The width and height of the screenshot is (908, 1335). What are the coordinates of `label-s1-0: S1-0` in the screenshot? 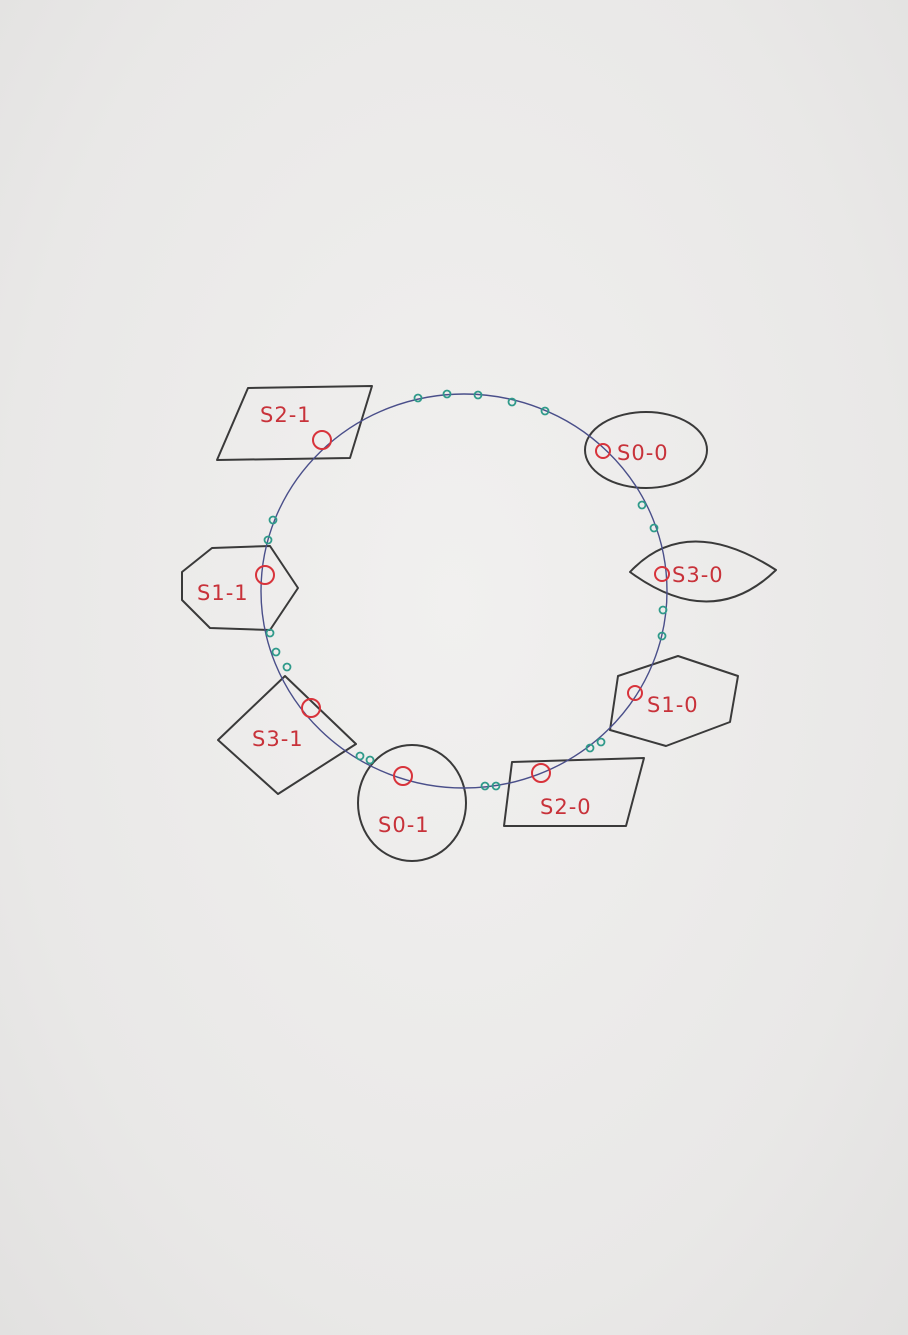 It's located at (673, 705).